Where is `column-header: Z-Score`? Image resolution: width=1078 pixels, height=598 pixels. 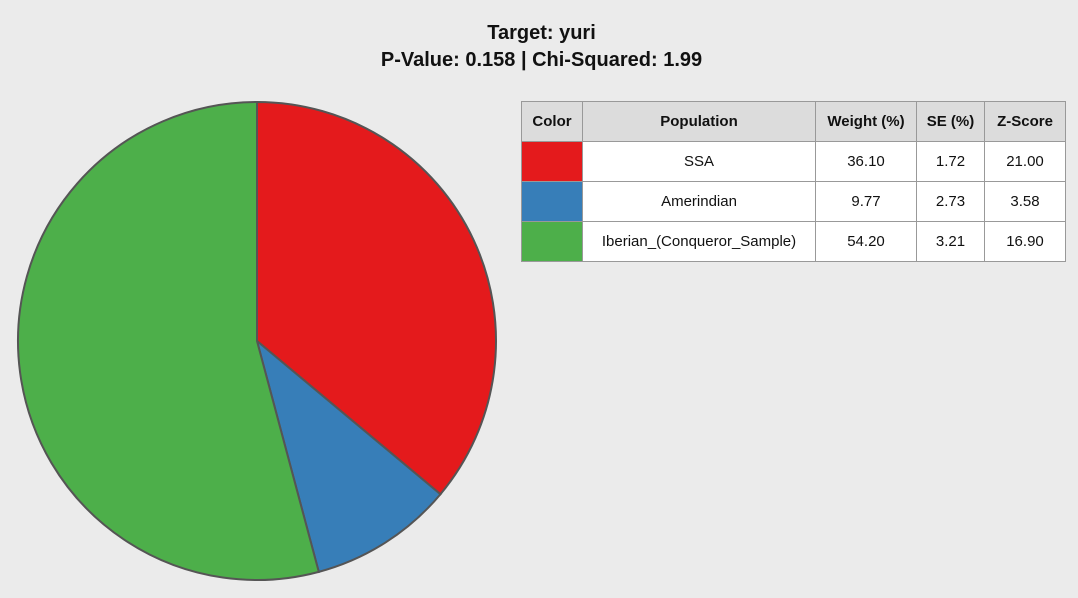
column-header: Z-Score is located at coordinates (1025, 121).